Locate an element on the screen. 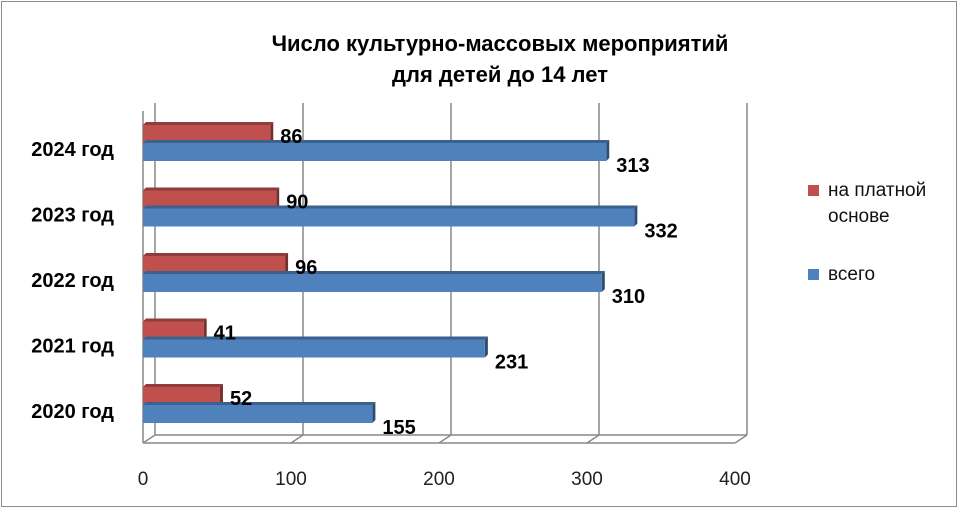 This screenshot has height=510, width=960. bar-total-2-top is located at coordinates (374, 272).